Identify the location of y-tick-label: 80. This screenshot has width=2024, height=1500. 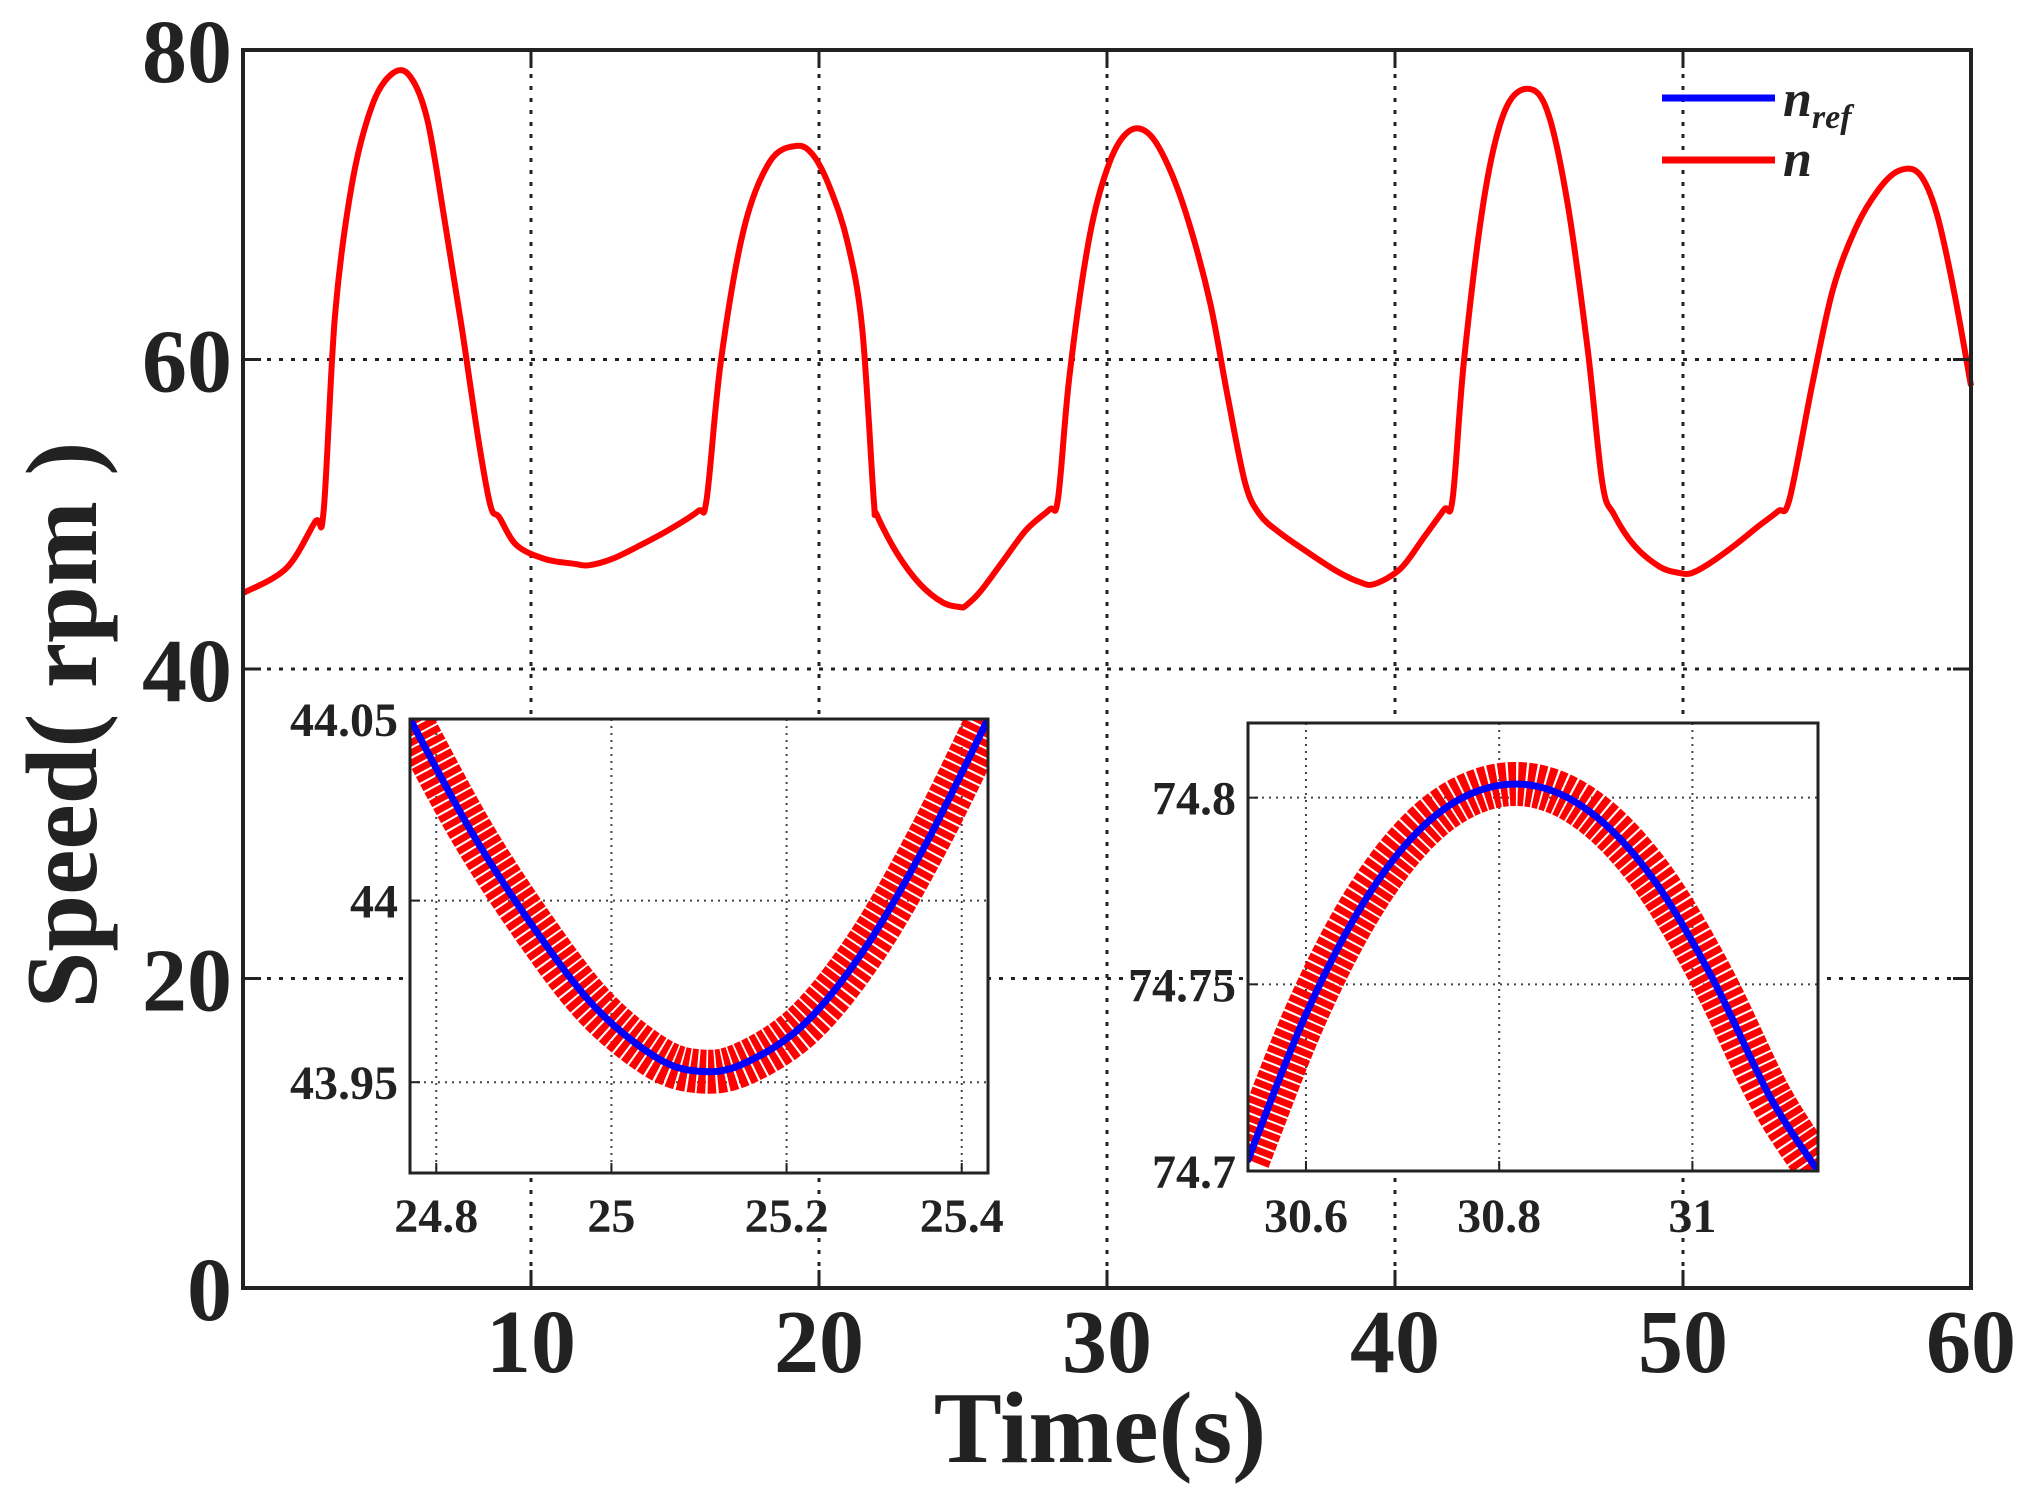
(187, 52).